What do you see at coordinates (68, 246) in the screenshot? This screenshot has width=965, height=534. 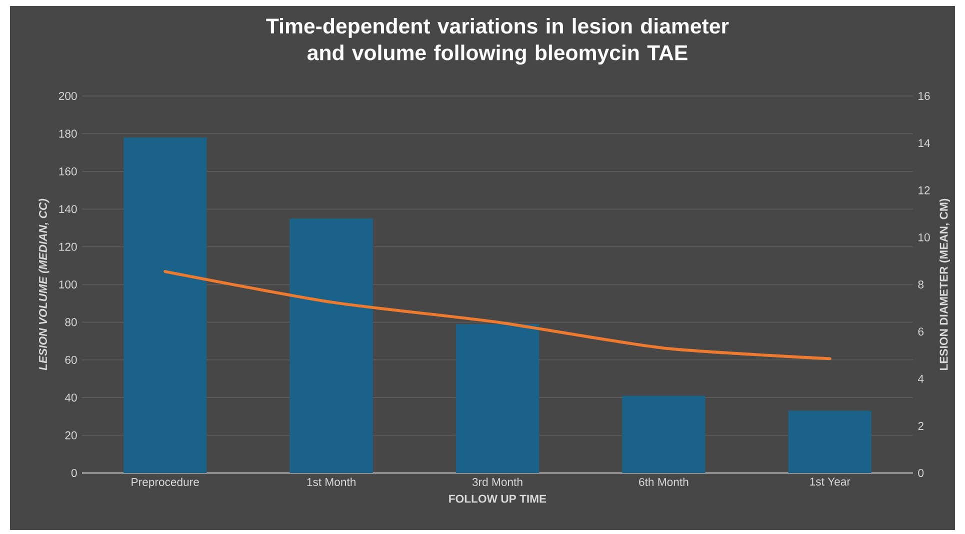 I see `y-tick-label: 120` at bounding box center [68, 246].